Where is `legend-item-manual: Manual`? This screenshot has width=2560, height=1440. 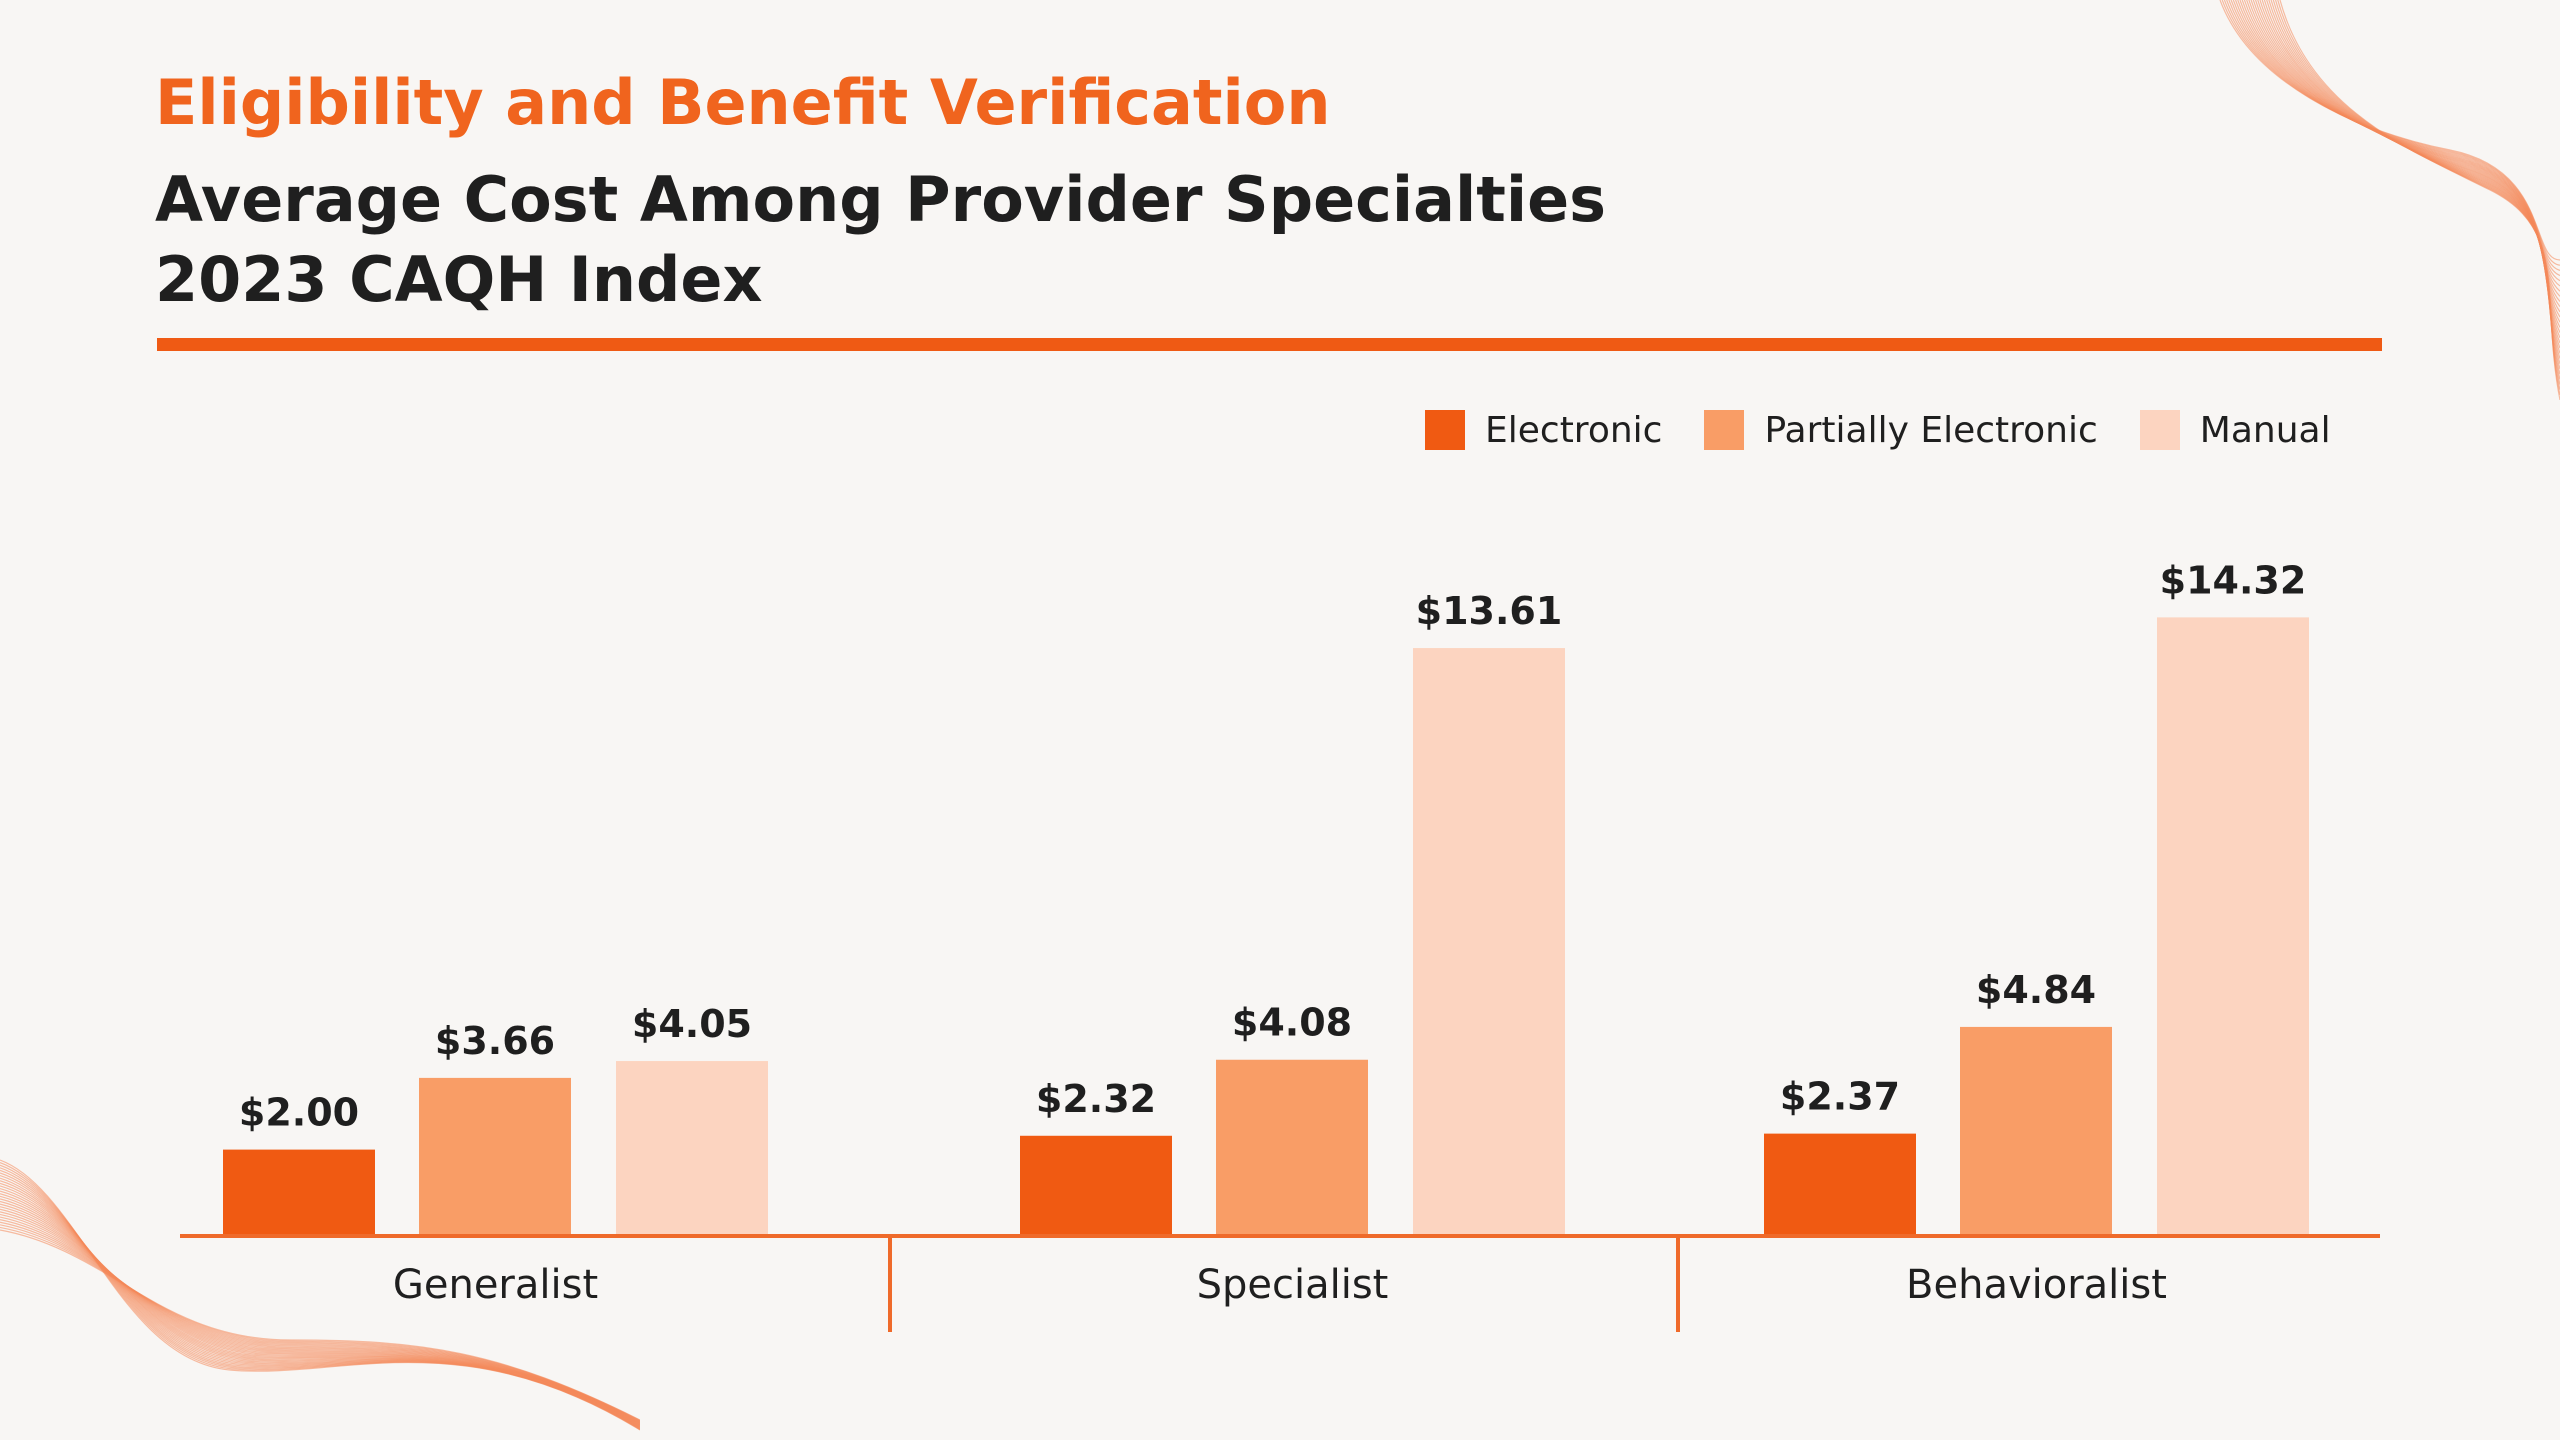
legend-item-manual: Manual is located at coordinates (2235, 430).